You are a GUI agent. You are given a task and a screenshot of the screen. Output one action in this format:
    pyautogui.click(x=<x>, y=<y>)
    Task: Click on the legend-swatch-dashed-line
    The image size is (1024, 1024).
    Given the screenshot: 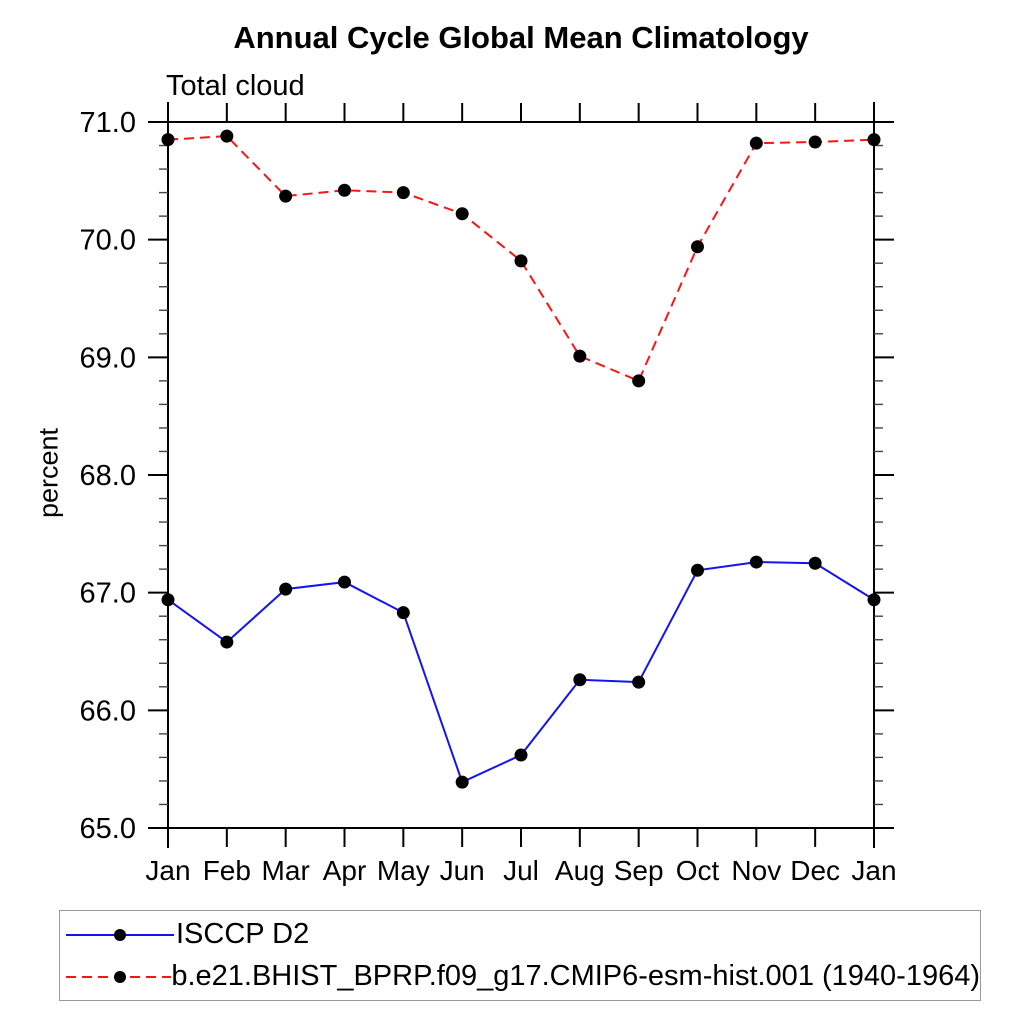 What is the action you would take?
    pyautogui.click(x=119, y=976)
    